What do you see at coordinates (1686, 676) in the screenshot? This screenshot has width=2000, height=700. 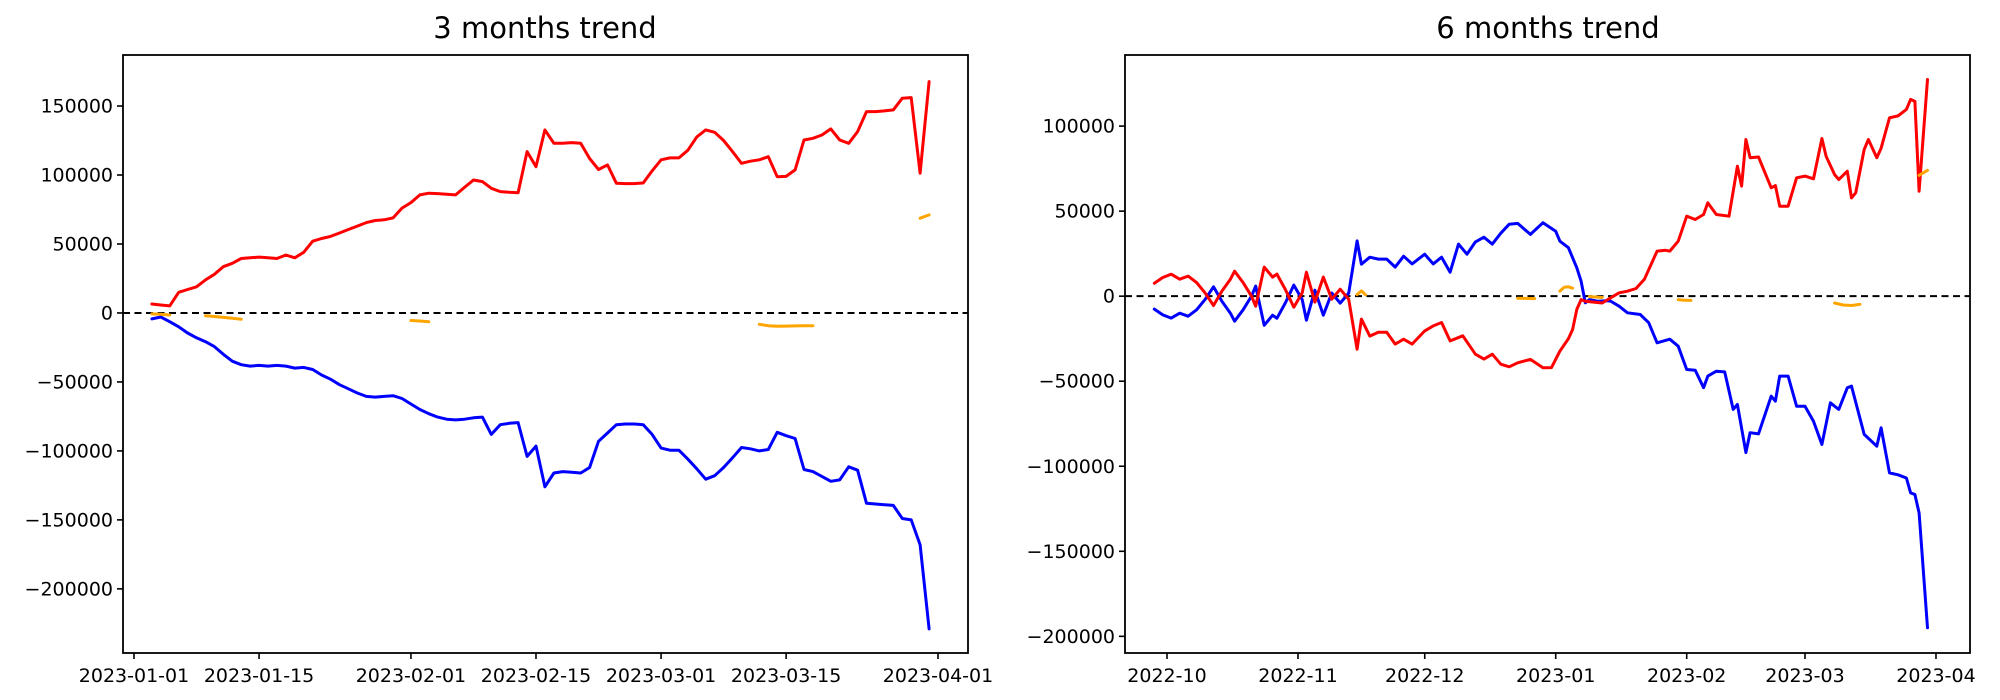 I see `x-tick-label: 2023-02` at bounding box center [1686, 676].